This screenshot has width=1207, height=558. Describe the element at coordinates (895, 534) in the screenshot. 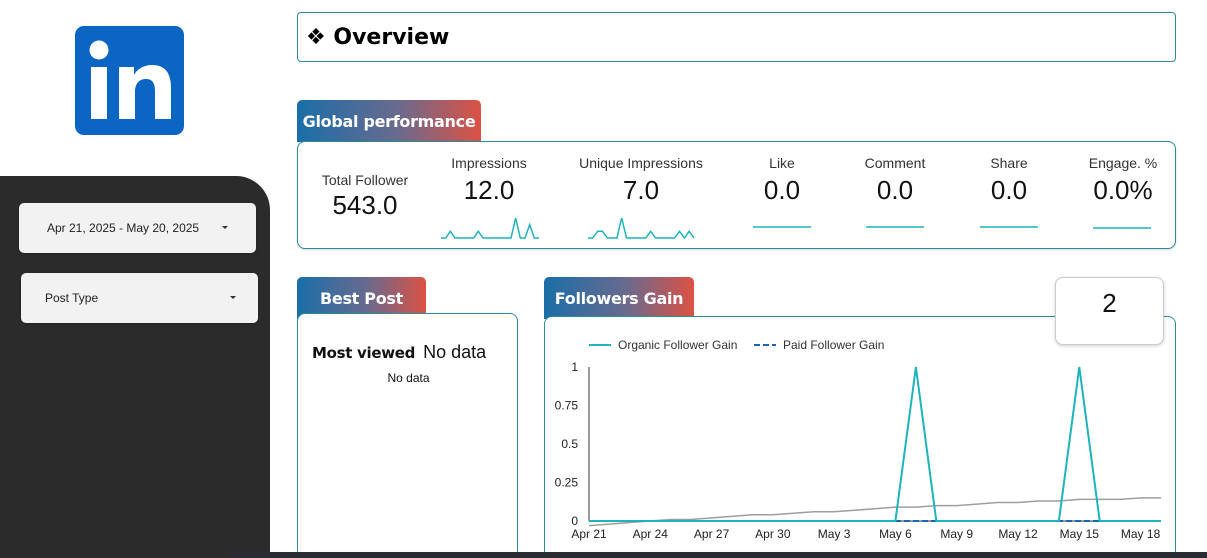

I see `x-tick-label: May 6` at that location.